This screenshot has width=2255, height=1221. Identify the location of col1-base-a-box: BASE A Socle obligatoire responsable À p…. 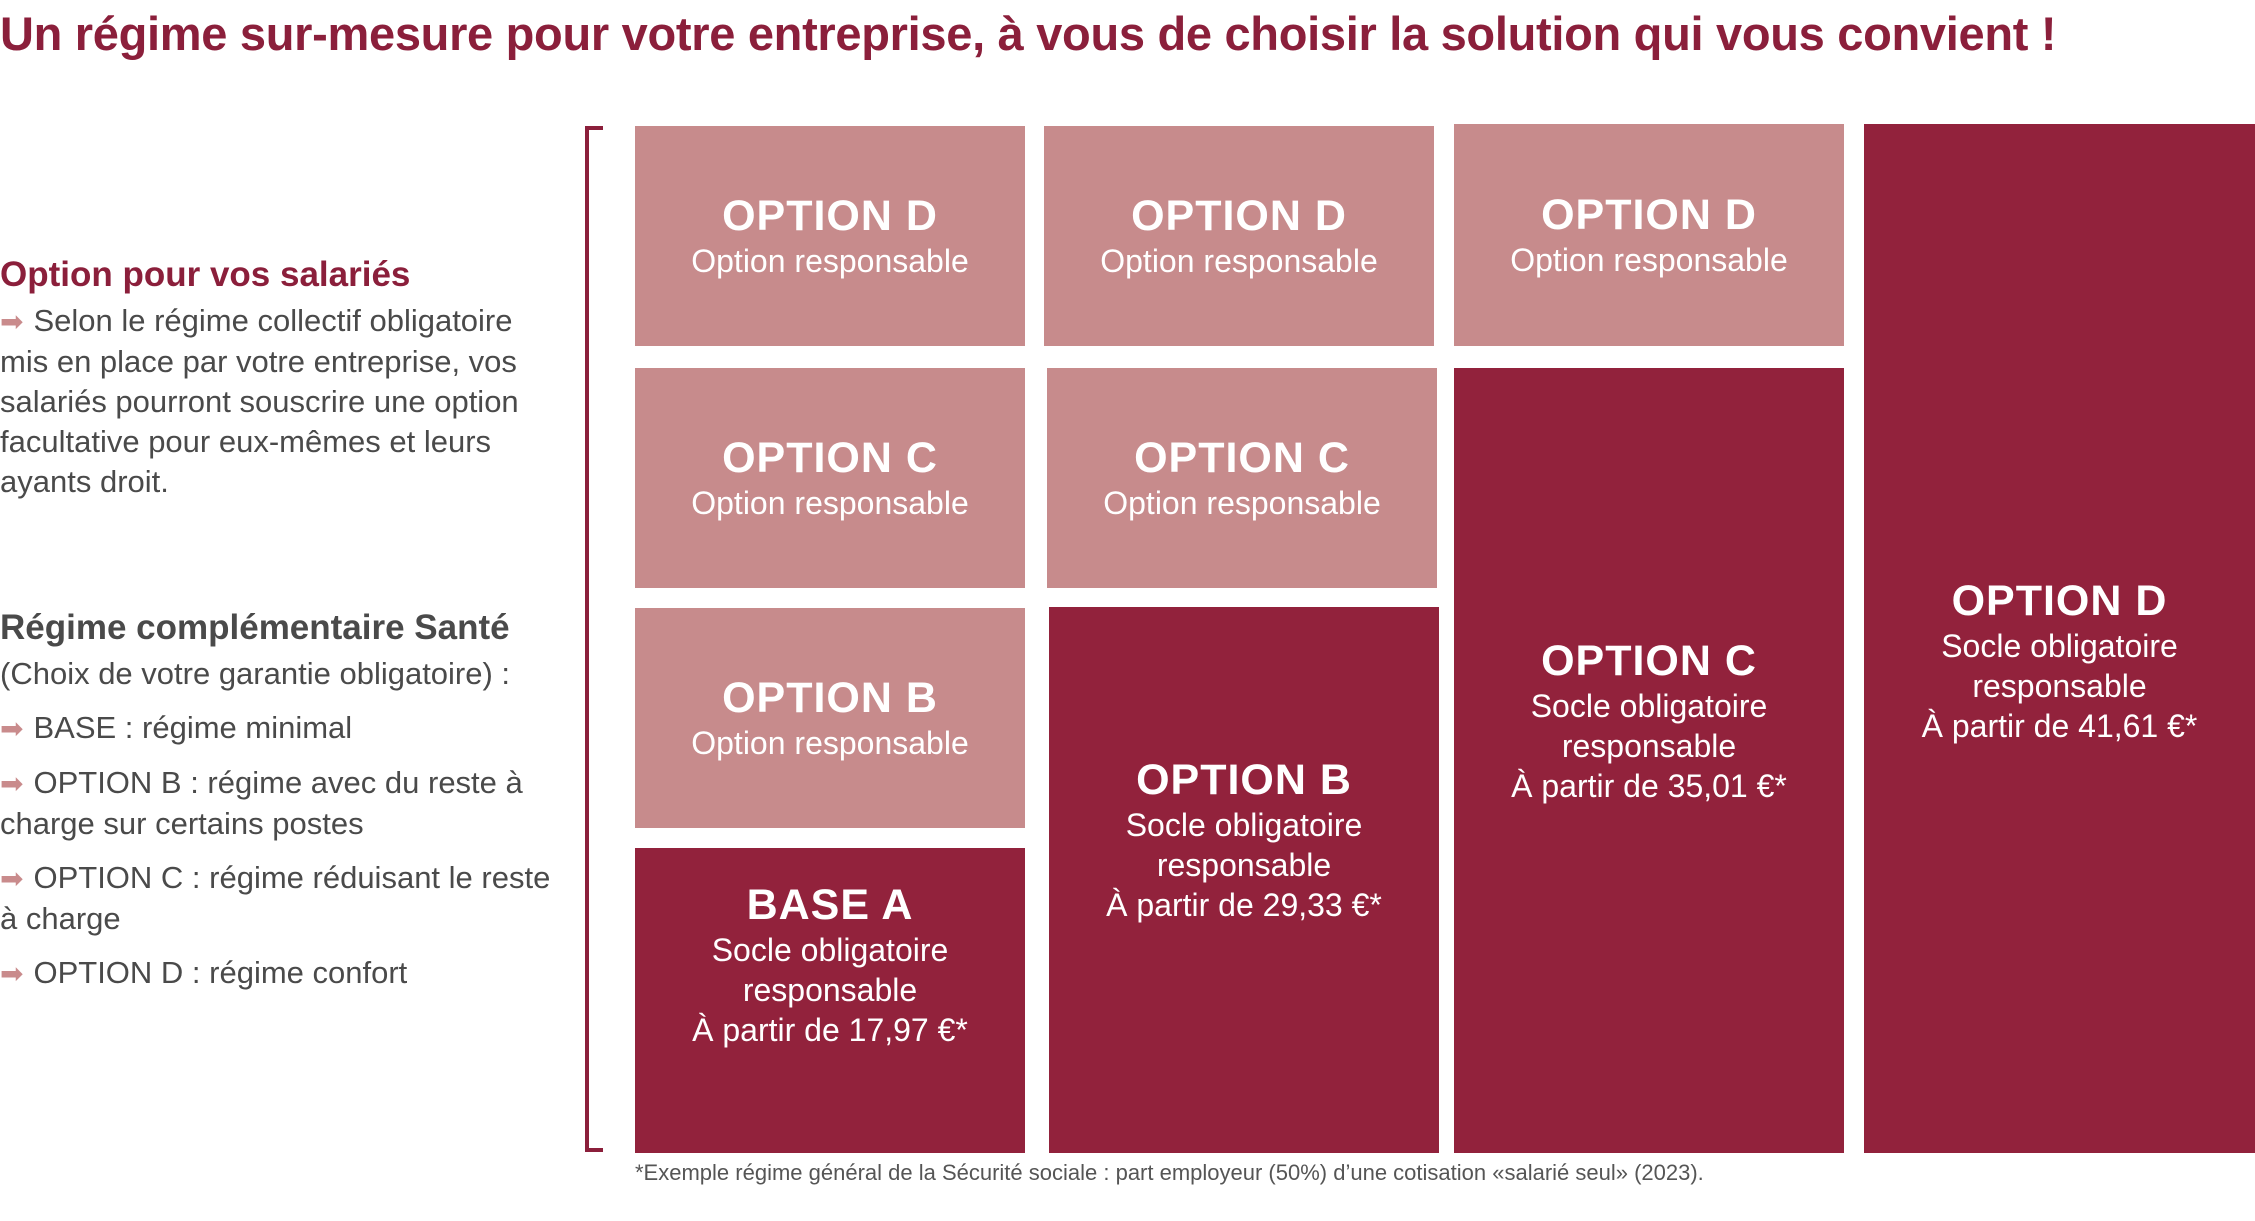
(830, 1000).